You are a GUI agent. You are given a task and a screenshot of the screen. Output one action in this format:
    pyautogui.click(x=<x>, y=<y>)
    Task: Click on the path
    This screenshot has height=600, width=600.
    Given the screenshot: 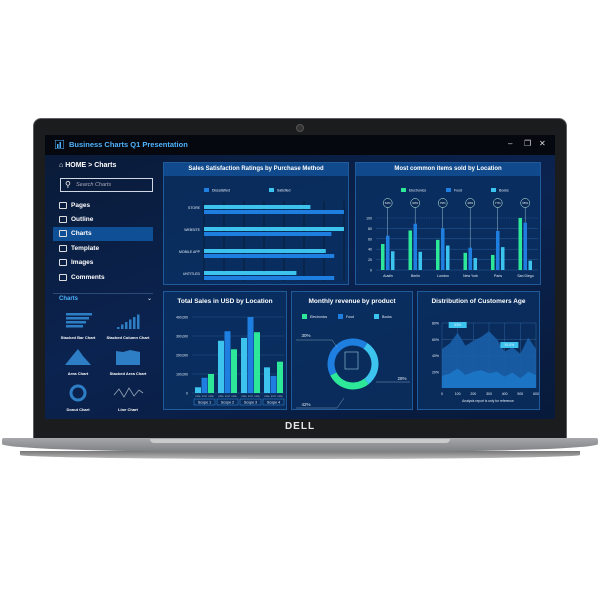 What is the action you would take?
    pyautogui.click(x=78, y=357)
    